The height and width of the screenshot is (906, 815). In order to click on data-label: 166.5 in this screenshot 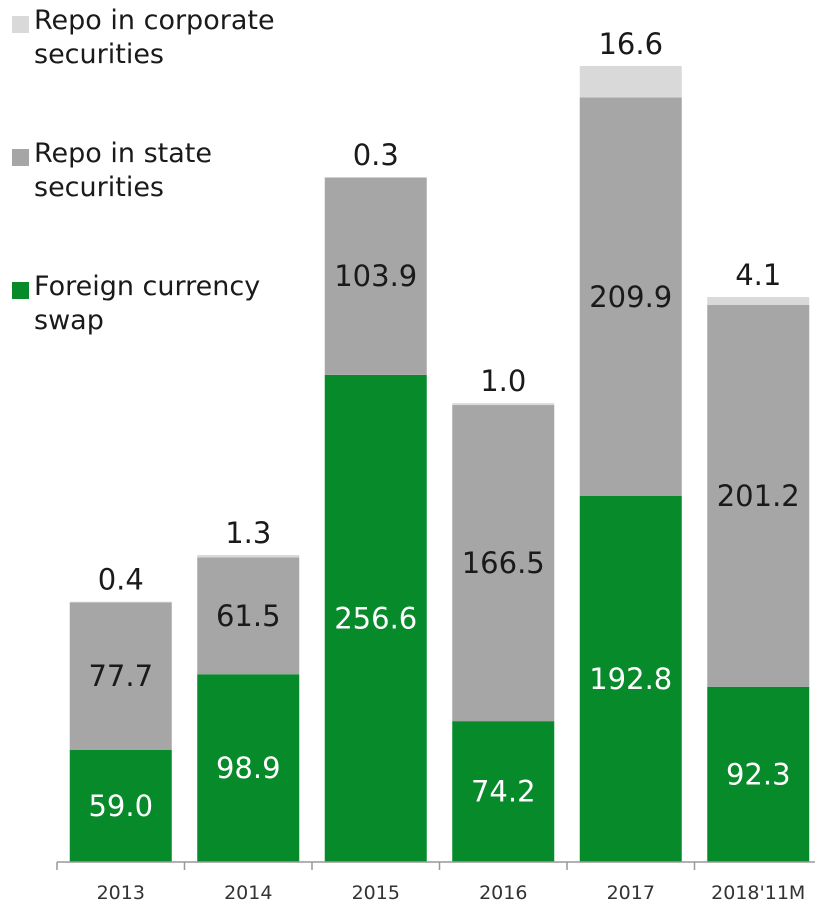, I will do `click(503, 563)`.